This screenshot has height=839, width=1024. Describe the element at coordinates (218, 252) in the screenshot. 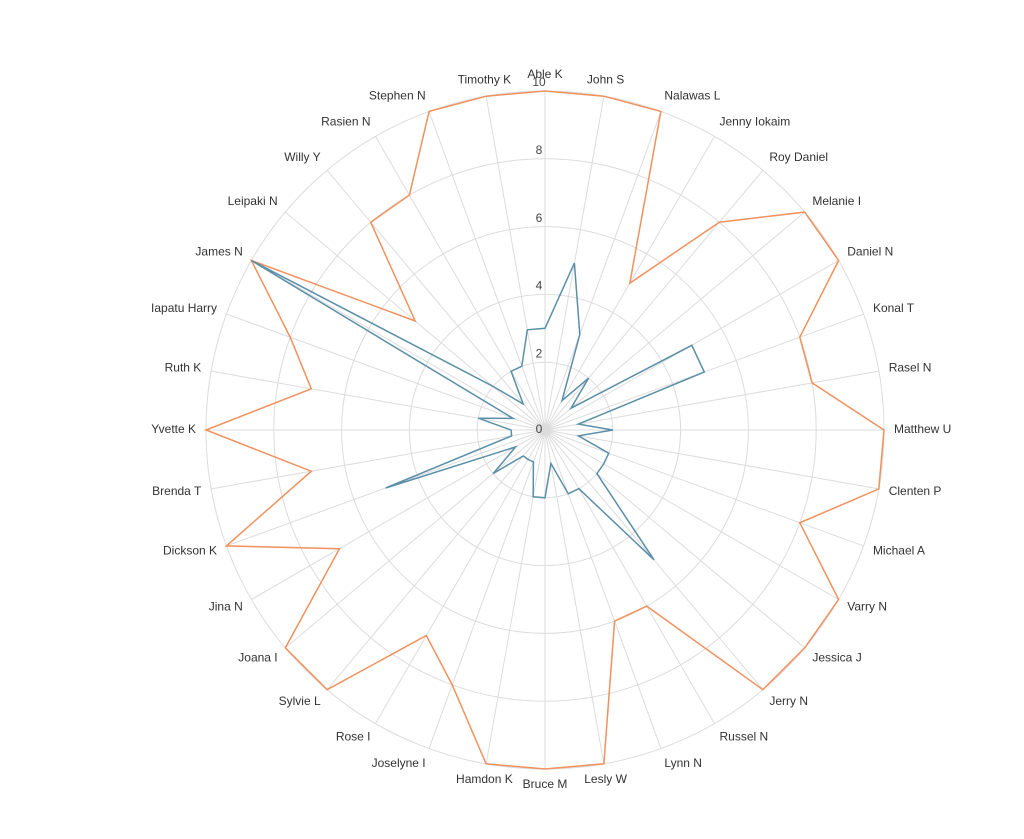

I see `category-label: James N` at that location.